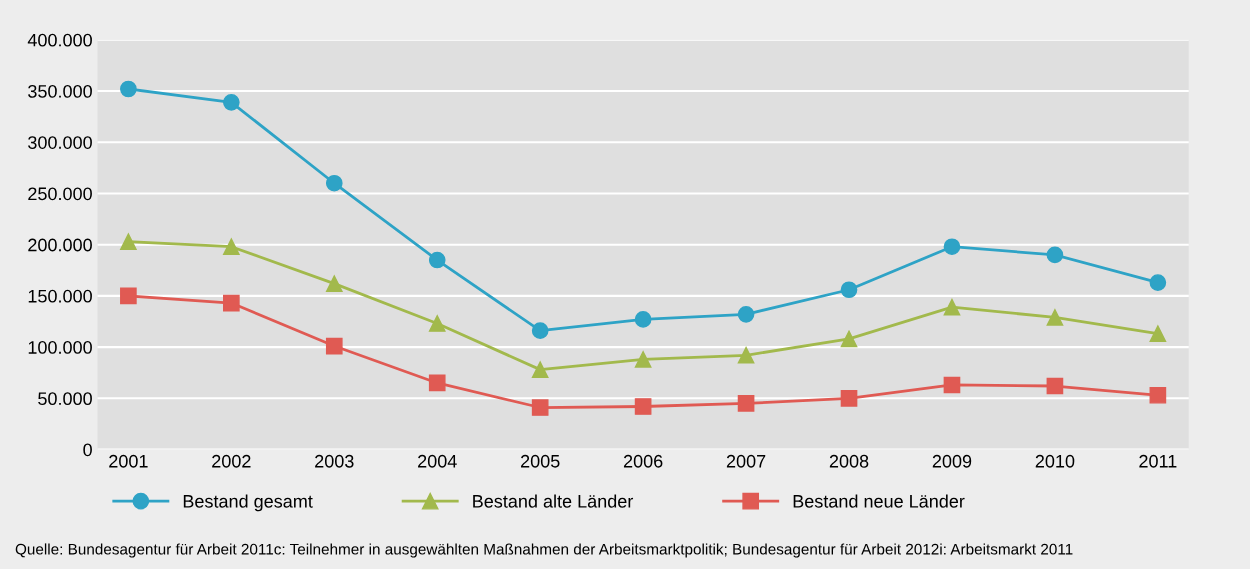  Describe the element at coordinates (87, 450) in the screenshot. I see `y-tick-label: 0` at that location.